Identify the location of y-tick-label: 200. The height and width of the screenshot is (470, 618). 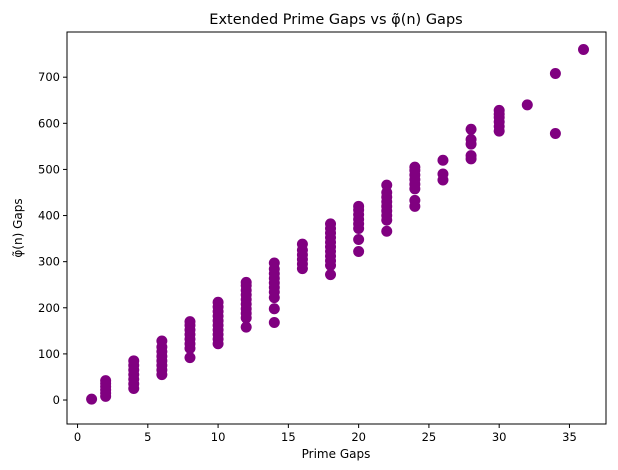
(49, 308).